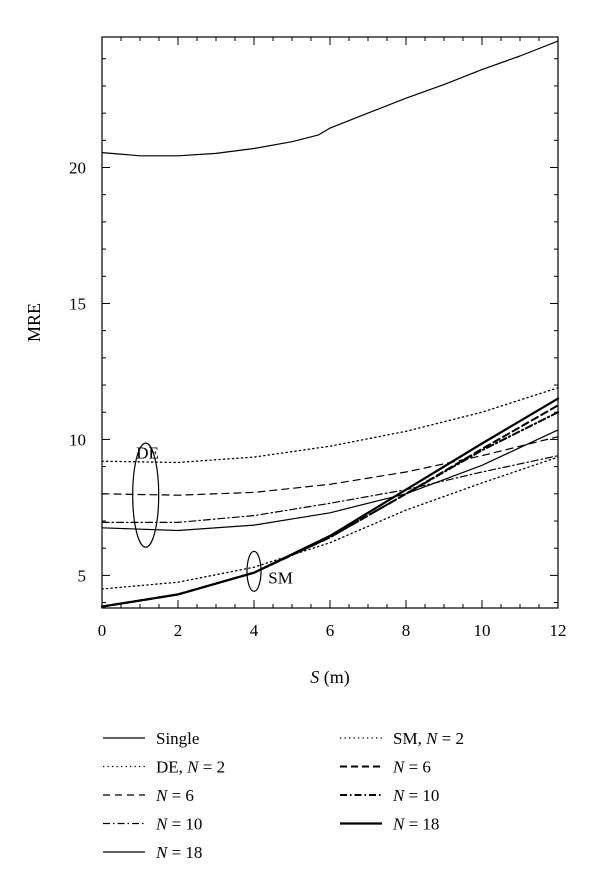  What do you see at coordinates (409, 738) in the screenshot?
I see `legend-label-prefix: SM,` at bounding box center [409, 738].